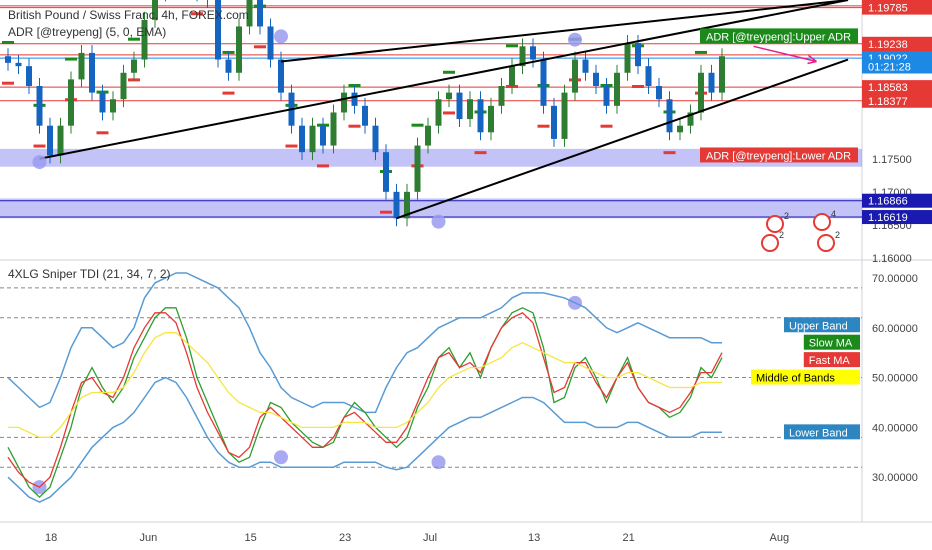 Image resolution: width=932 pixels, height=550 pixels. I want to click on time-tick: 21, so click(629, 538).